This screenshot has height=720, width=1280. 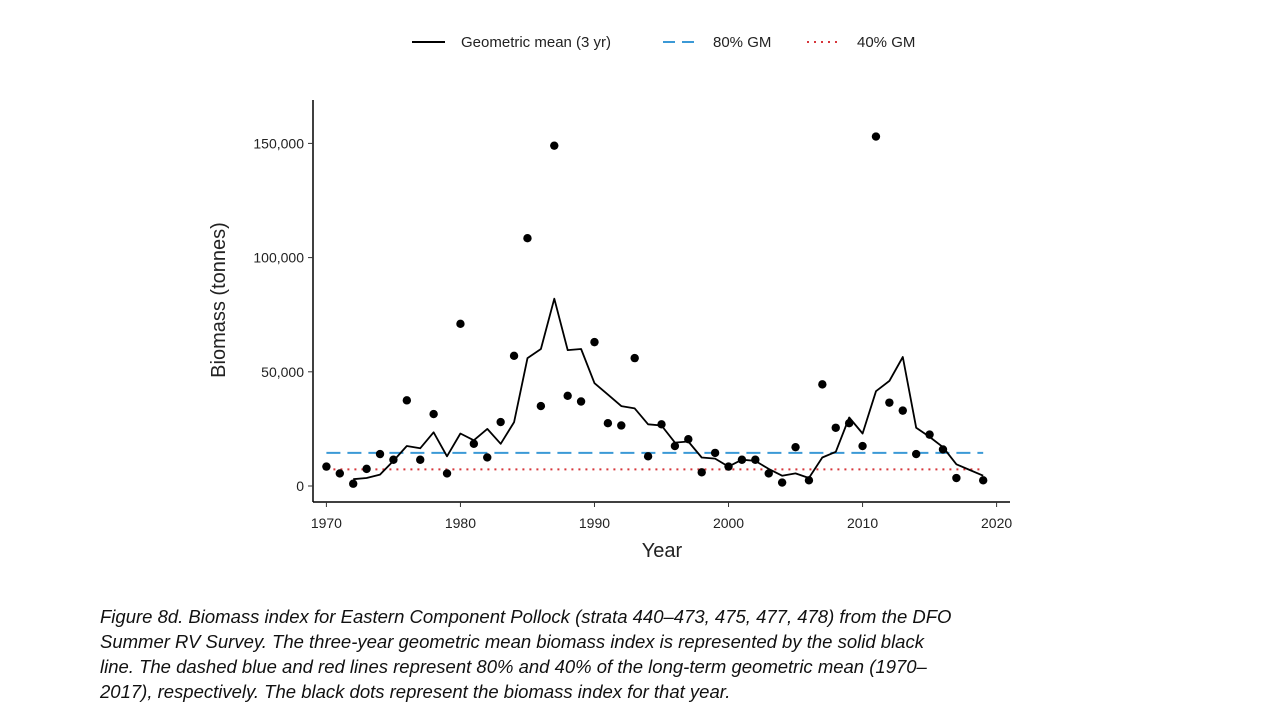 I want to click on y-tick-label: 0, so click(x=300, y=486).